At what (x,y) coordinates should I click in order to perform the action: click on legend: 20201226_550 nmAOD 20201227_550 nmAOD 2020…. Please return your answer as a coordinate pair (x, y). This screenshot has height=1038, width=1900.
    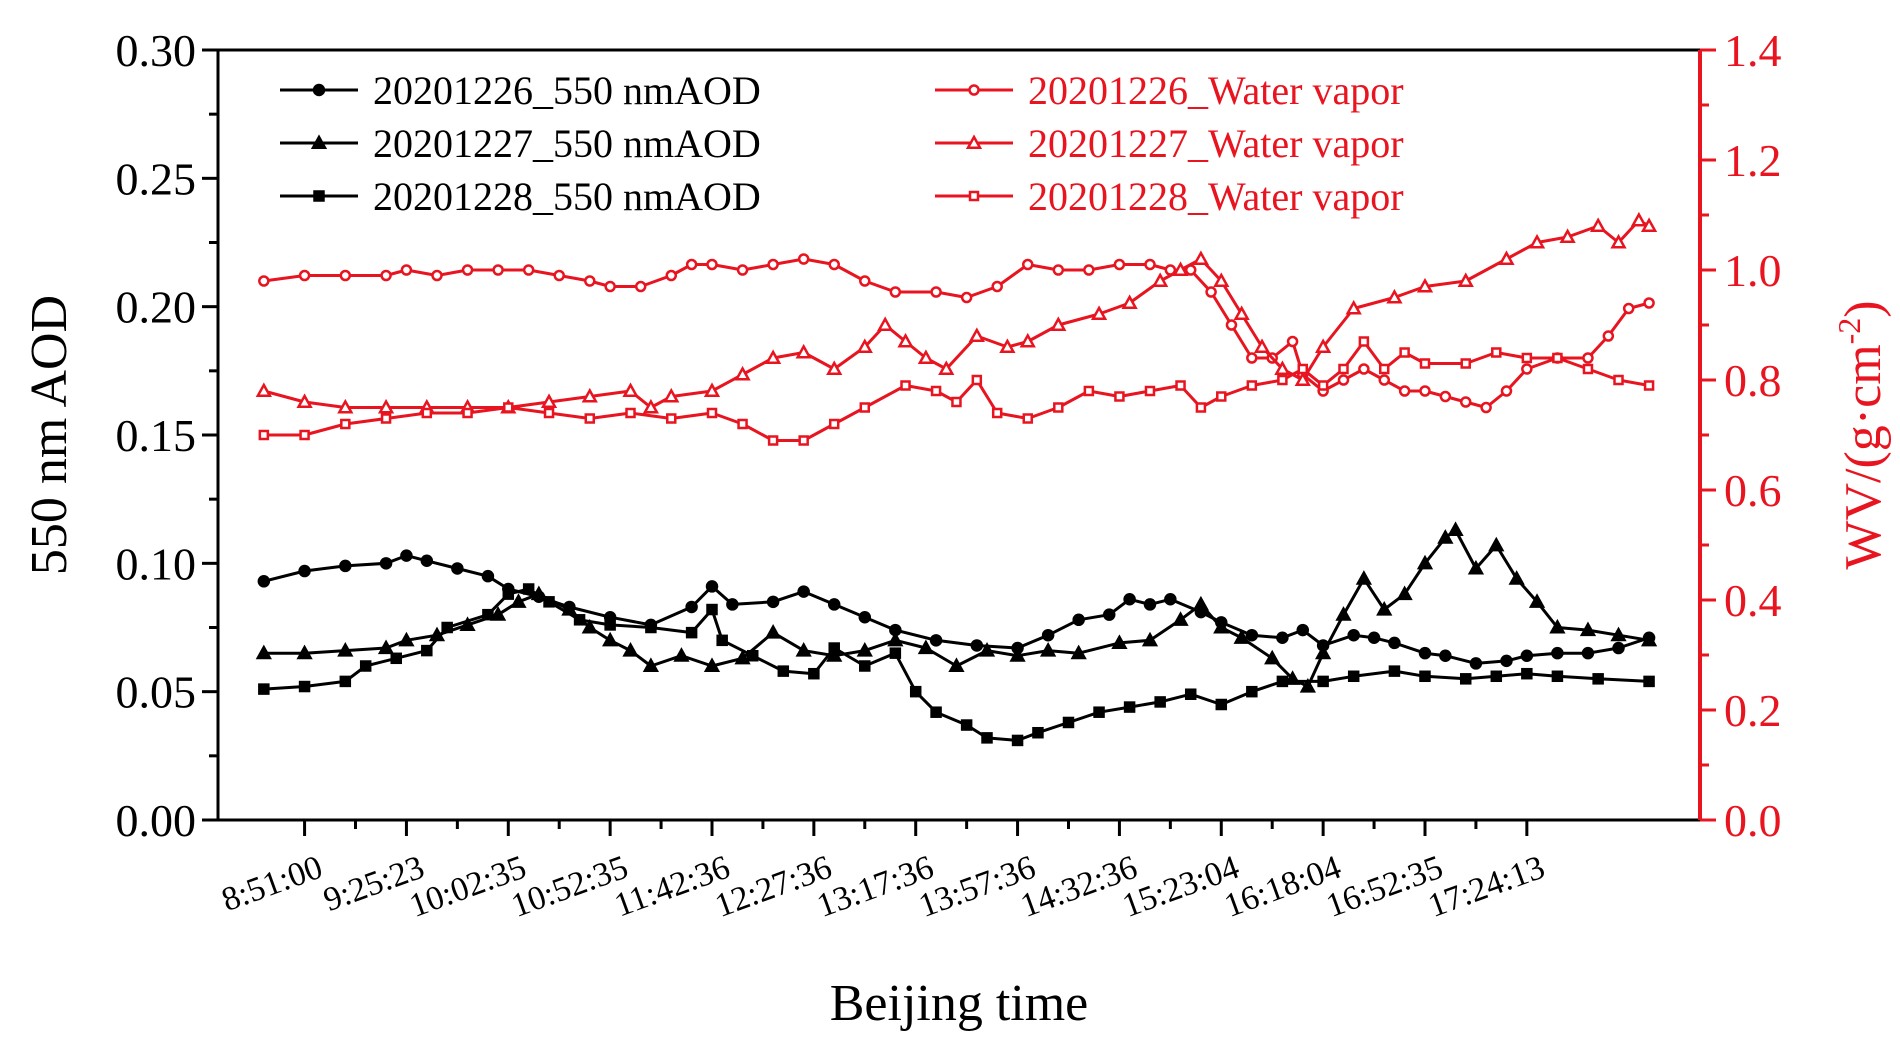
    Looking at the image, I should click on (842, 143).